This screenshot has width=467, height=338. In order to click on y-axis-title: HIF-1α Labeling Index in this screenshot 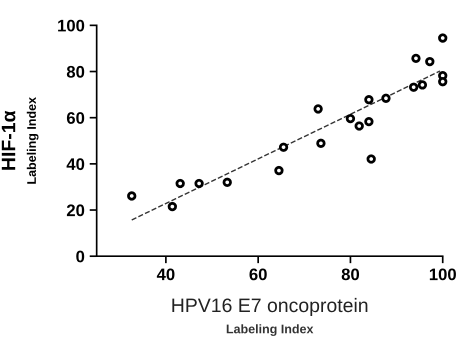, I will do `click(20, 140)`.